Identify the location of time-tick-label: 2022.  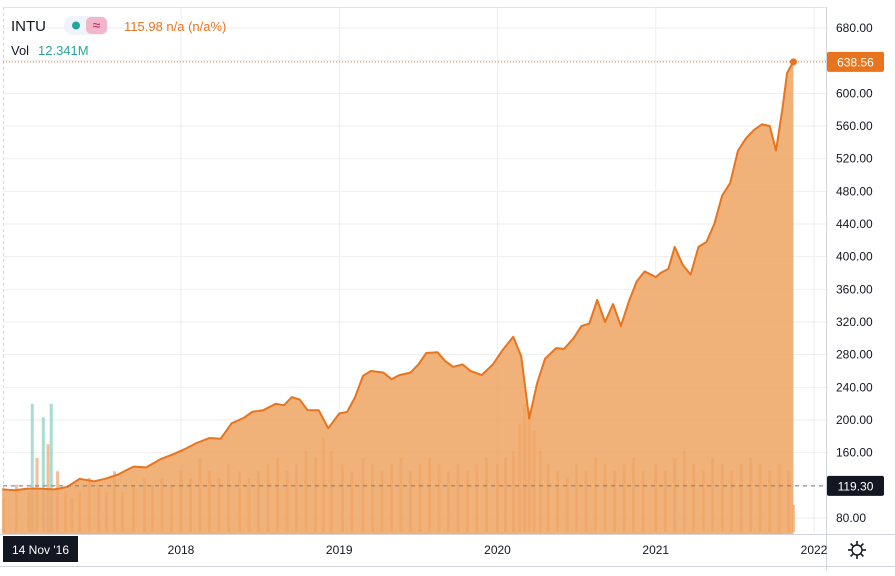
(814, 550).